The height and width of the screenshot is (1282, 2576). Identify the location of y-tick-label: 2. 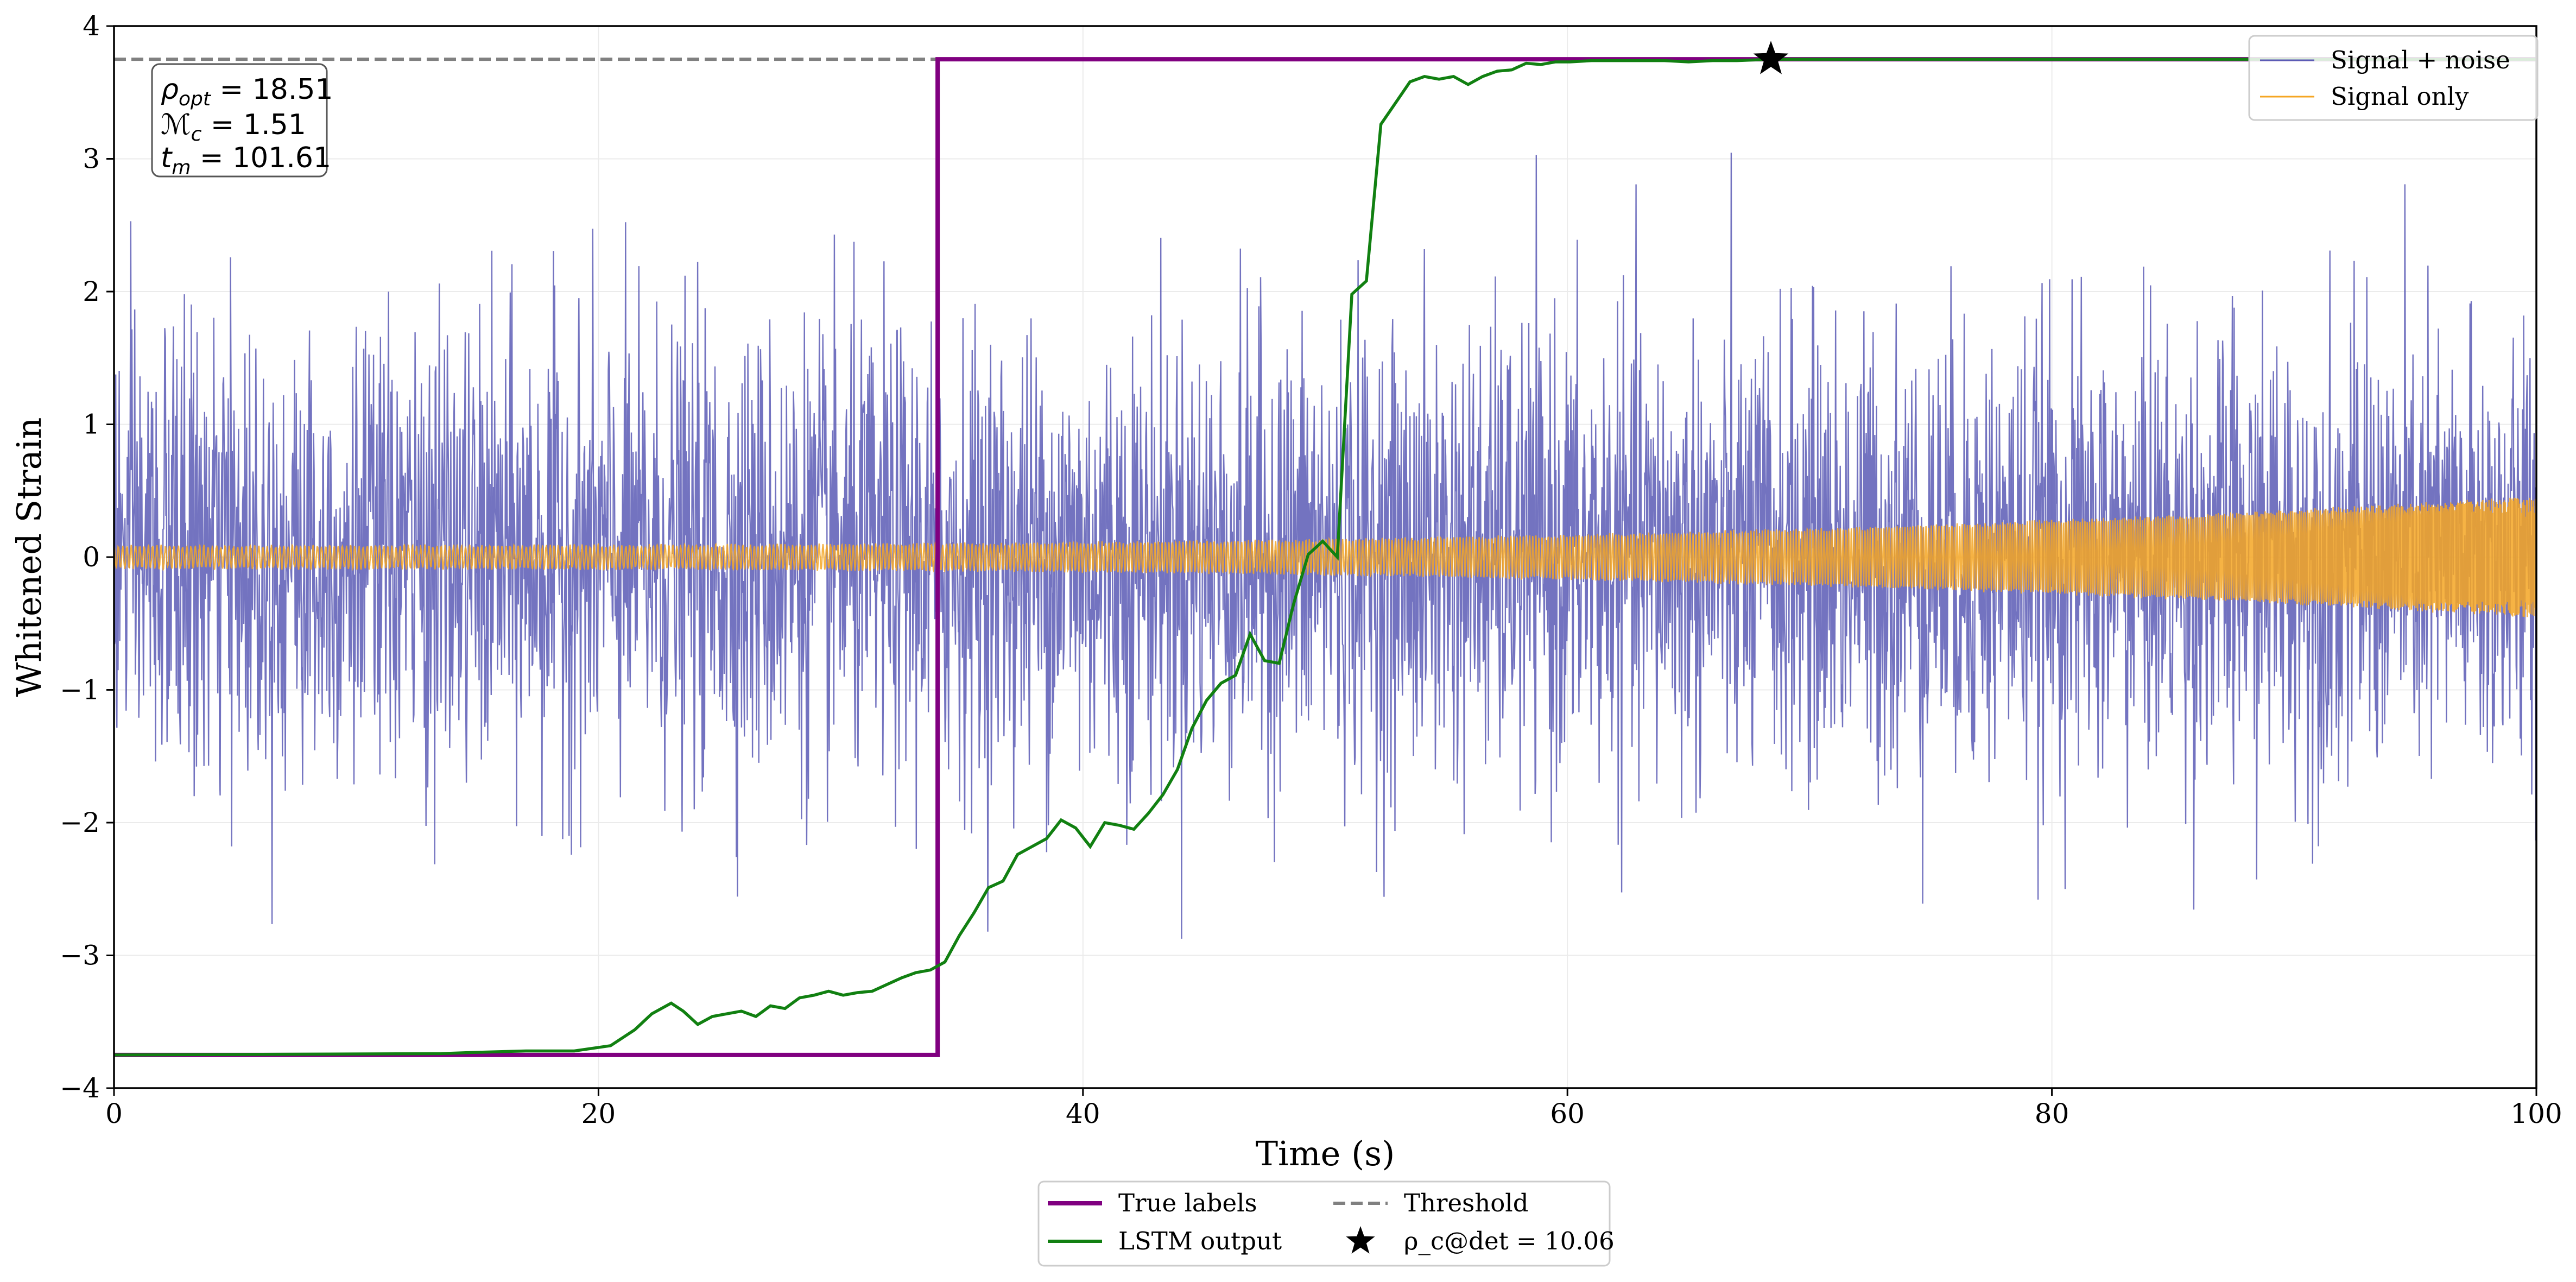
(91, 291).